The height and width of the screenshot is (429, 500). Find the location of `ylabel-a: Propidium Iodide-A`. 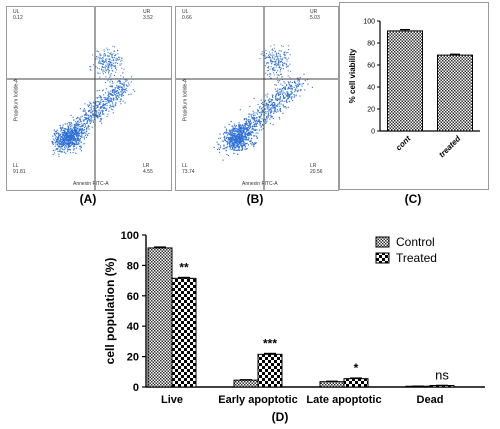

ylabel-a: Propidium Iodide-A is located at coordinates (16, 100).